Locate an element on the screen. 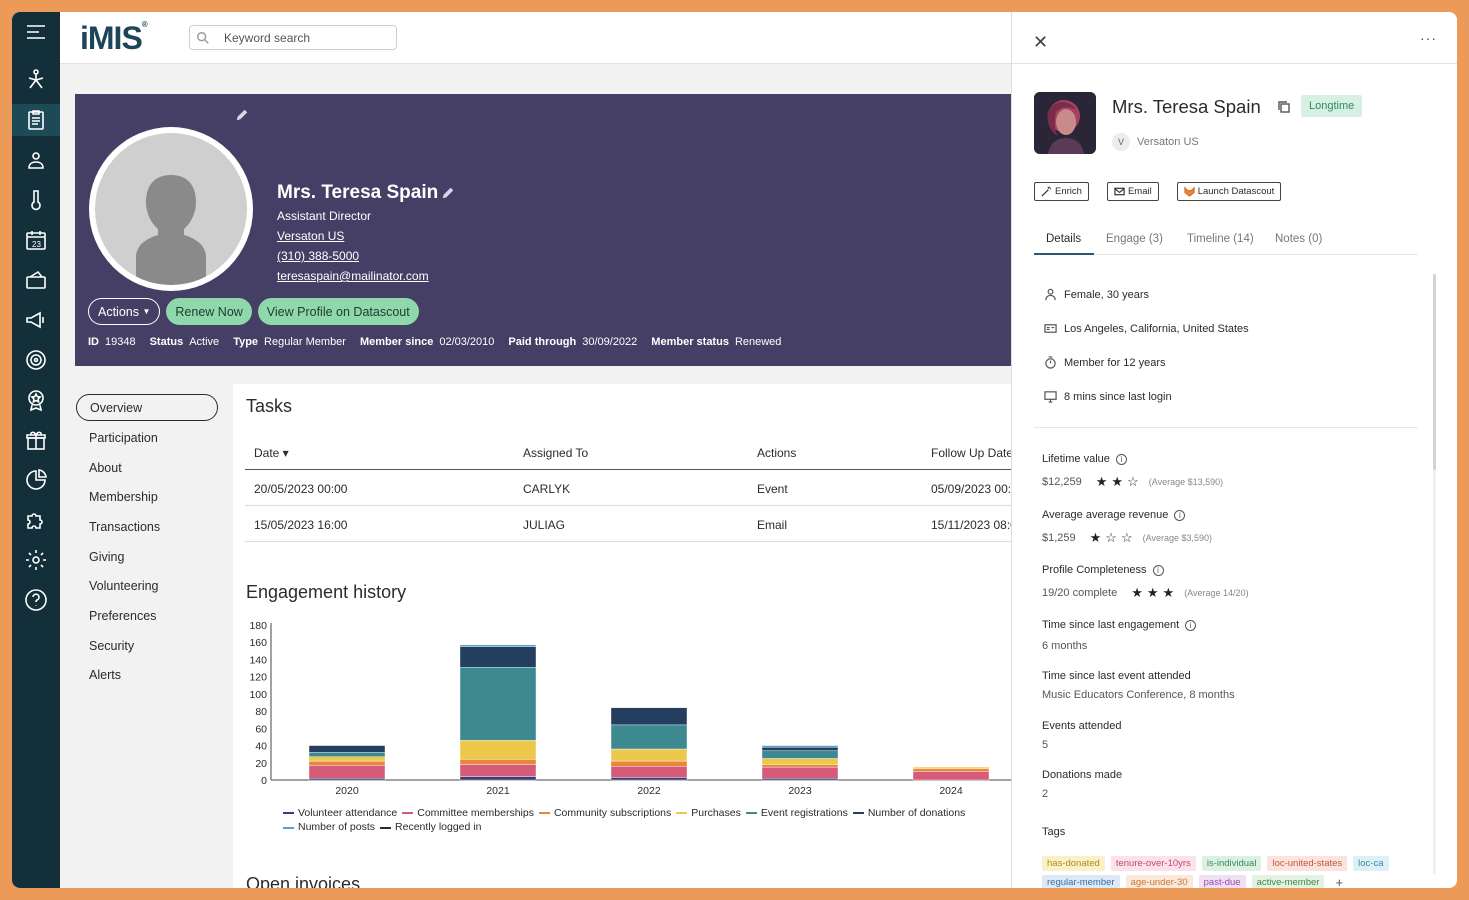  thermometer-icon is located at coordinates (36, 200).